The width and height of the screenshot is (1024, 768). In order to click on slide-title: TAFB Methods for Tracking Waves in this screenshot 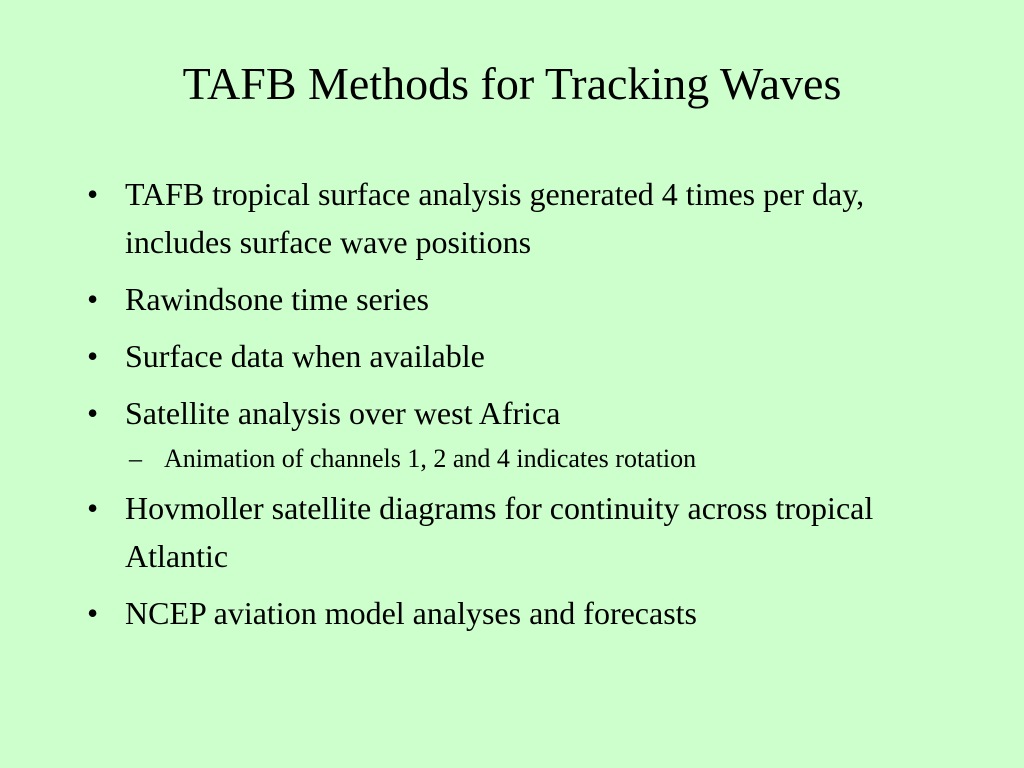, I will do `click(512, 83)`.